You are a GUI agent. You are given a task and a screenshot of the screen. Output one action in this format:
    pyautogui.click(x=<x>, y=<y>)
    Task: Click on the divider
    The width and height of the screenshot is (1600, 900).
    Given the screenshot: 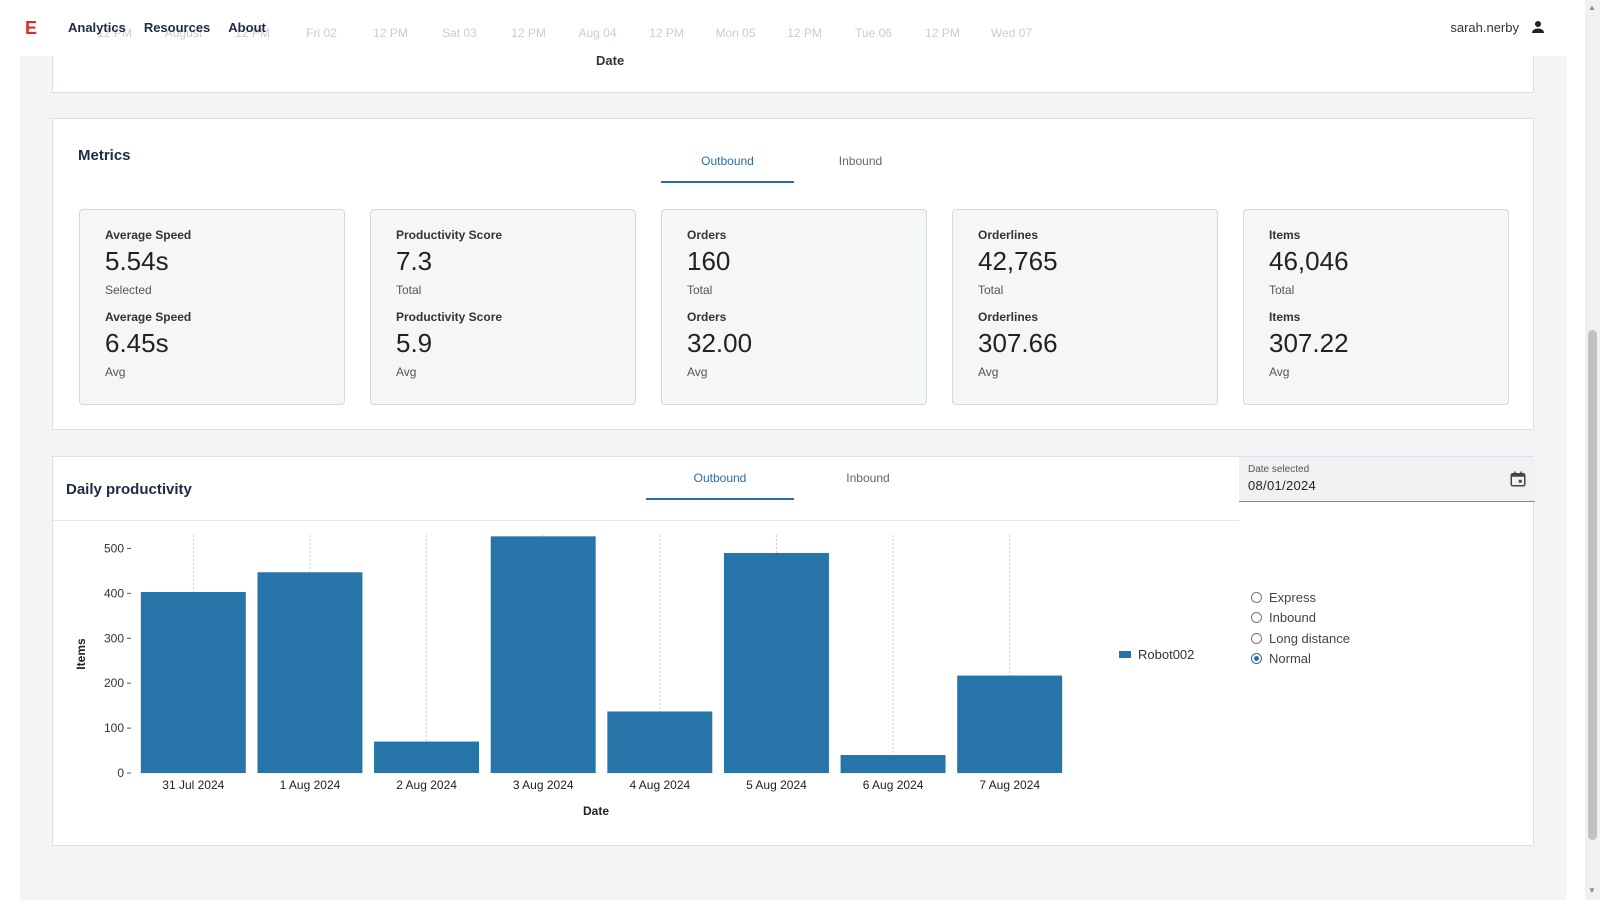 What is the action you would take?
    pyautogui.click(x=646, y=520)
    